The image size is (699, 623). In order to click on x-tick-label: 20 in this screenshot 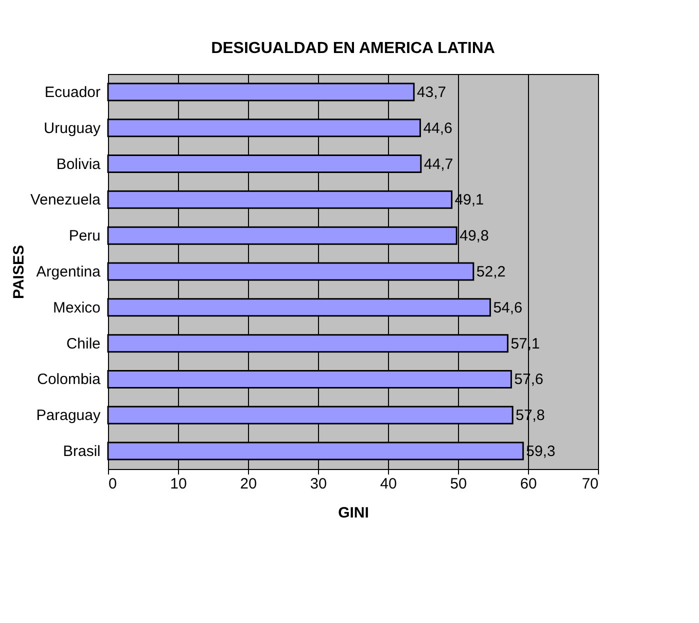, I will do `click(248, 484)`.